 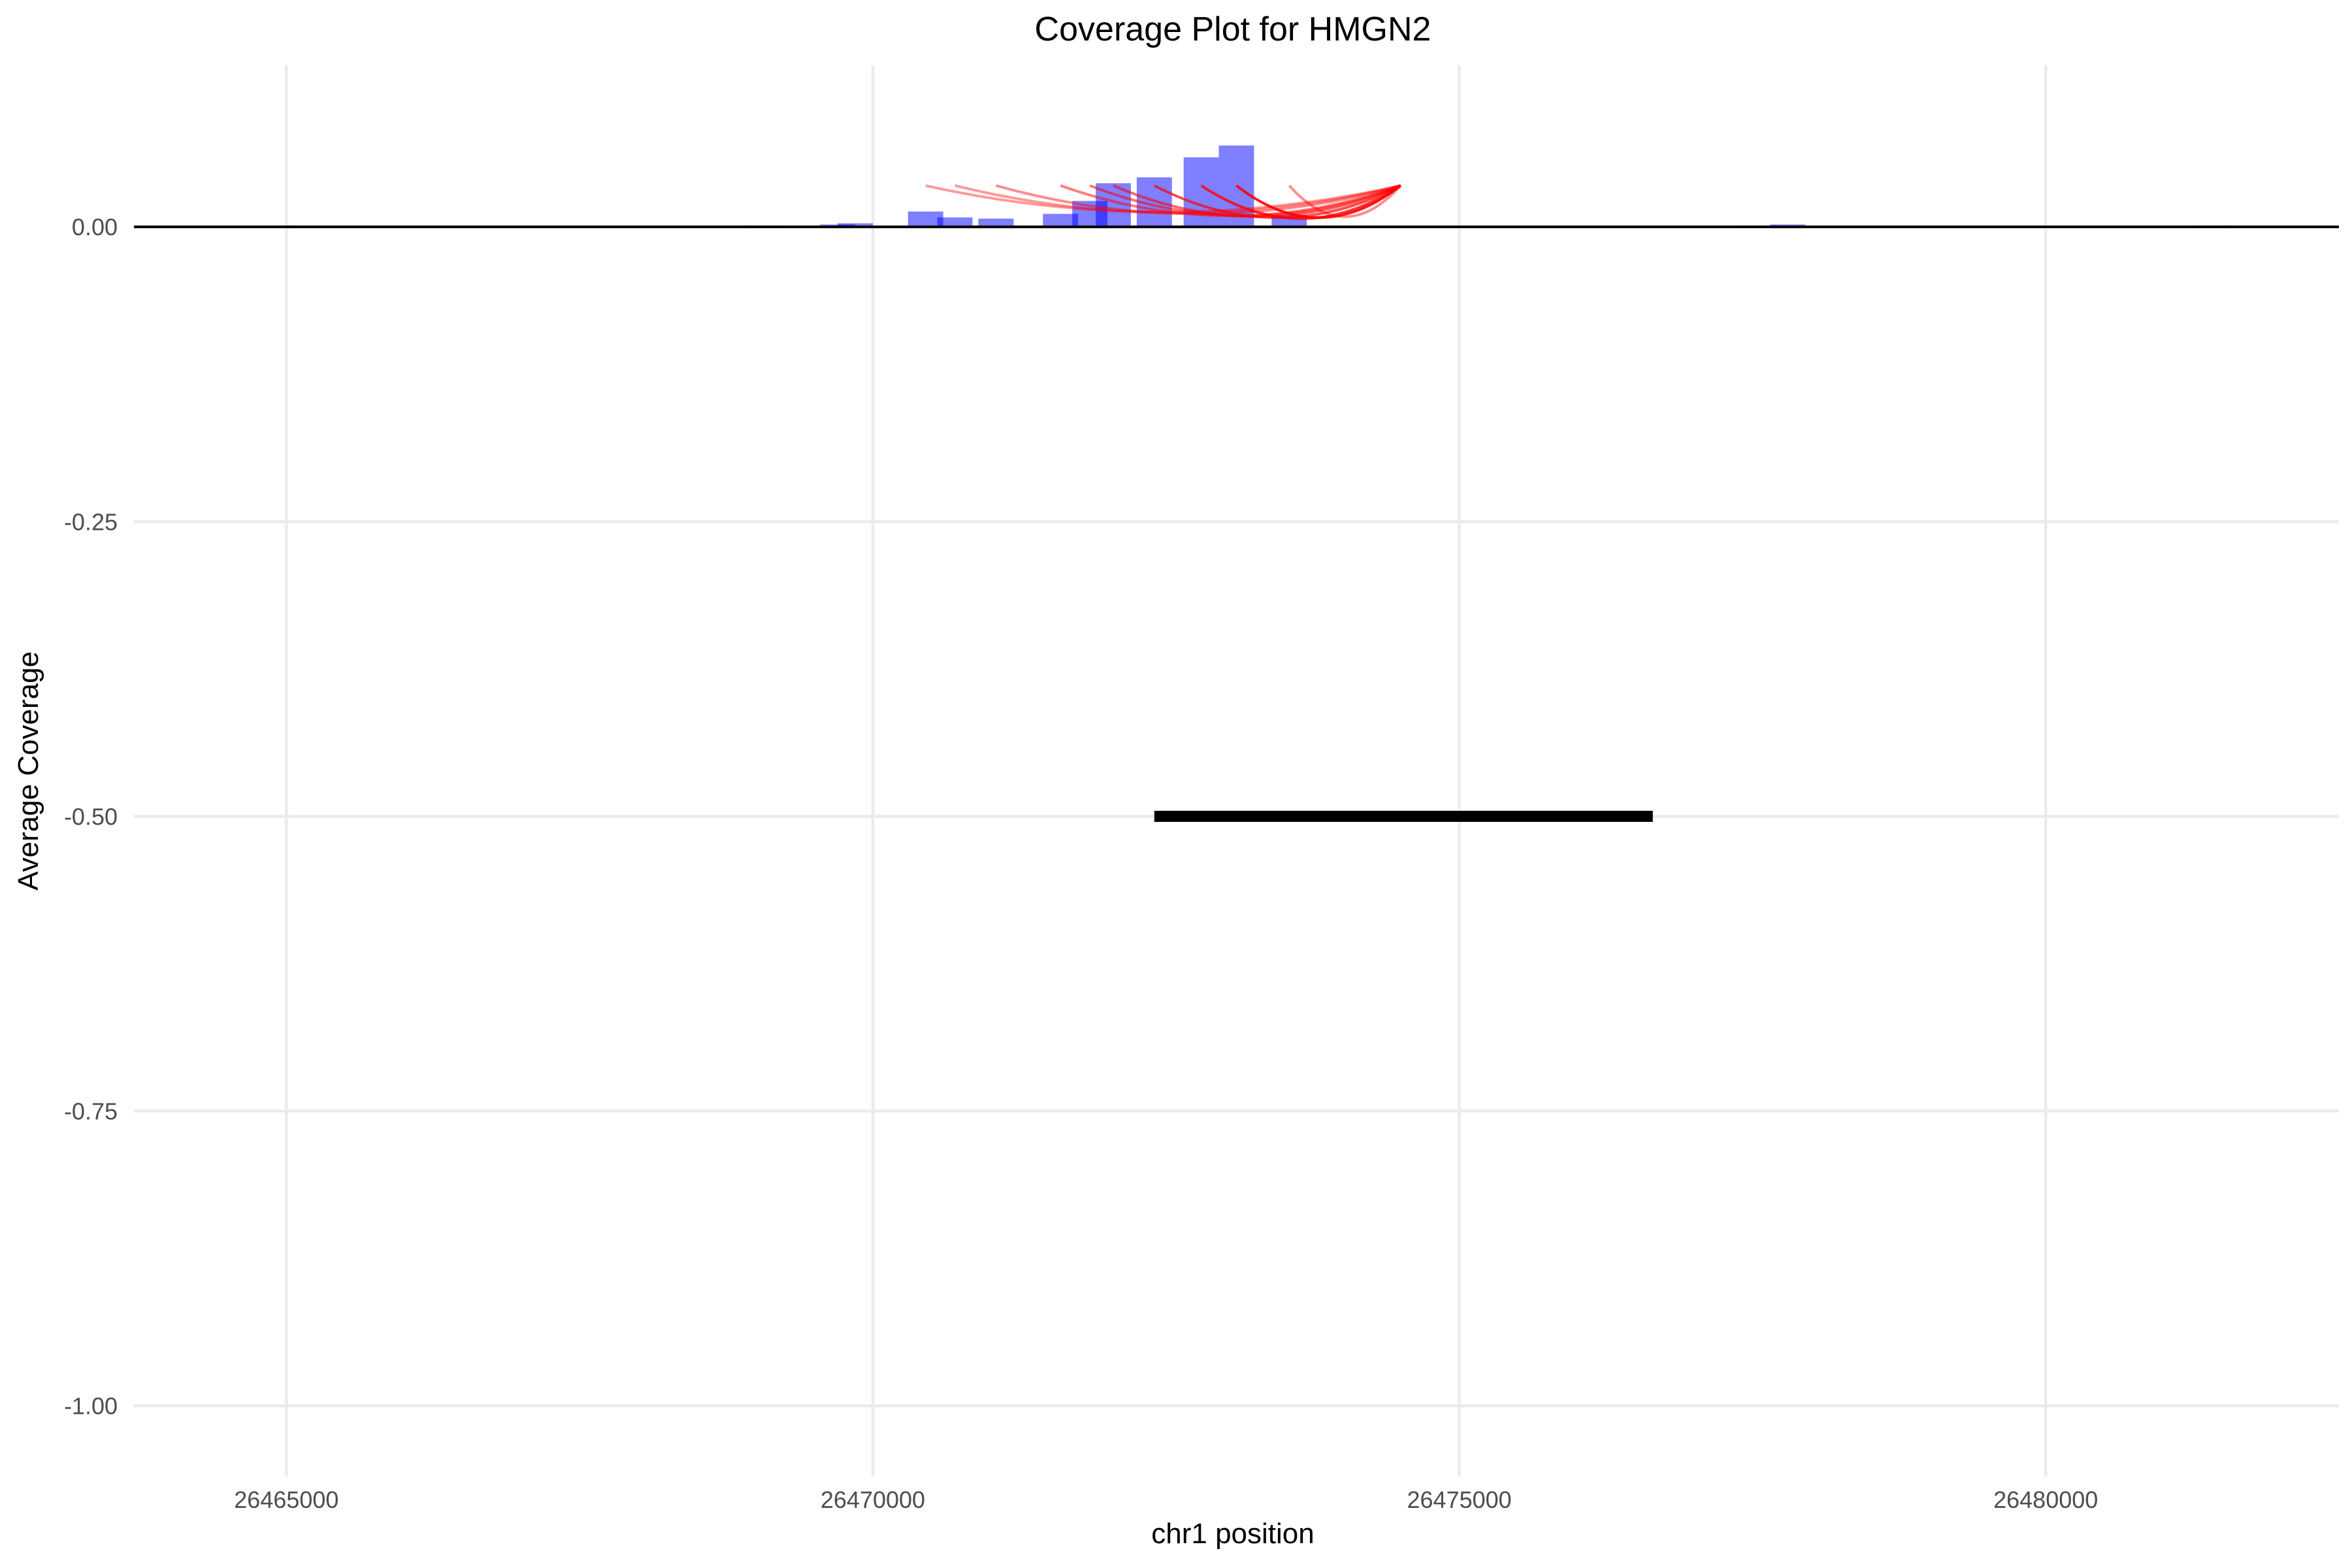 What do you see at coordinates (91, 816) in the screenshot?
I see `y-tick-label: -0.50` at bounding box center [91, 816].